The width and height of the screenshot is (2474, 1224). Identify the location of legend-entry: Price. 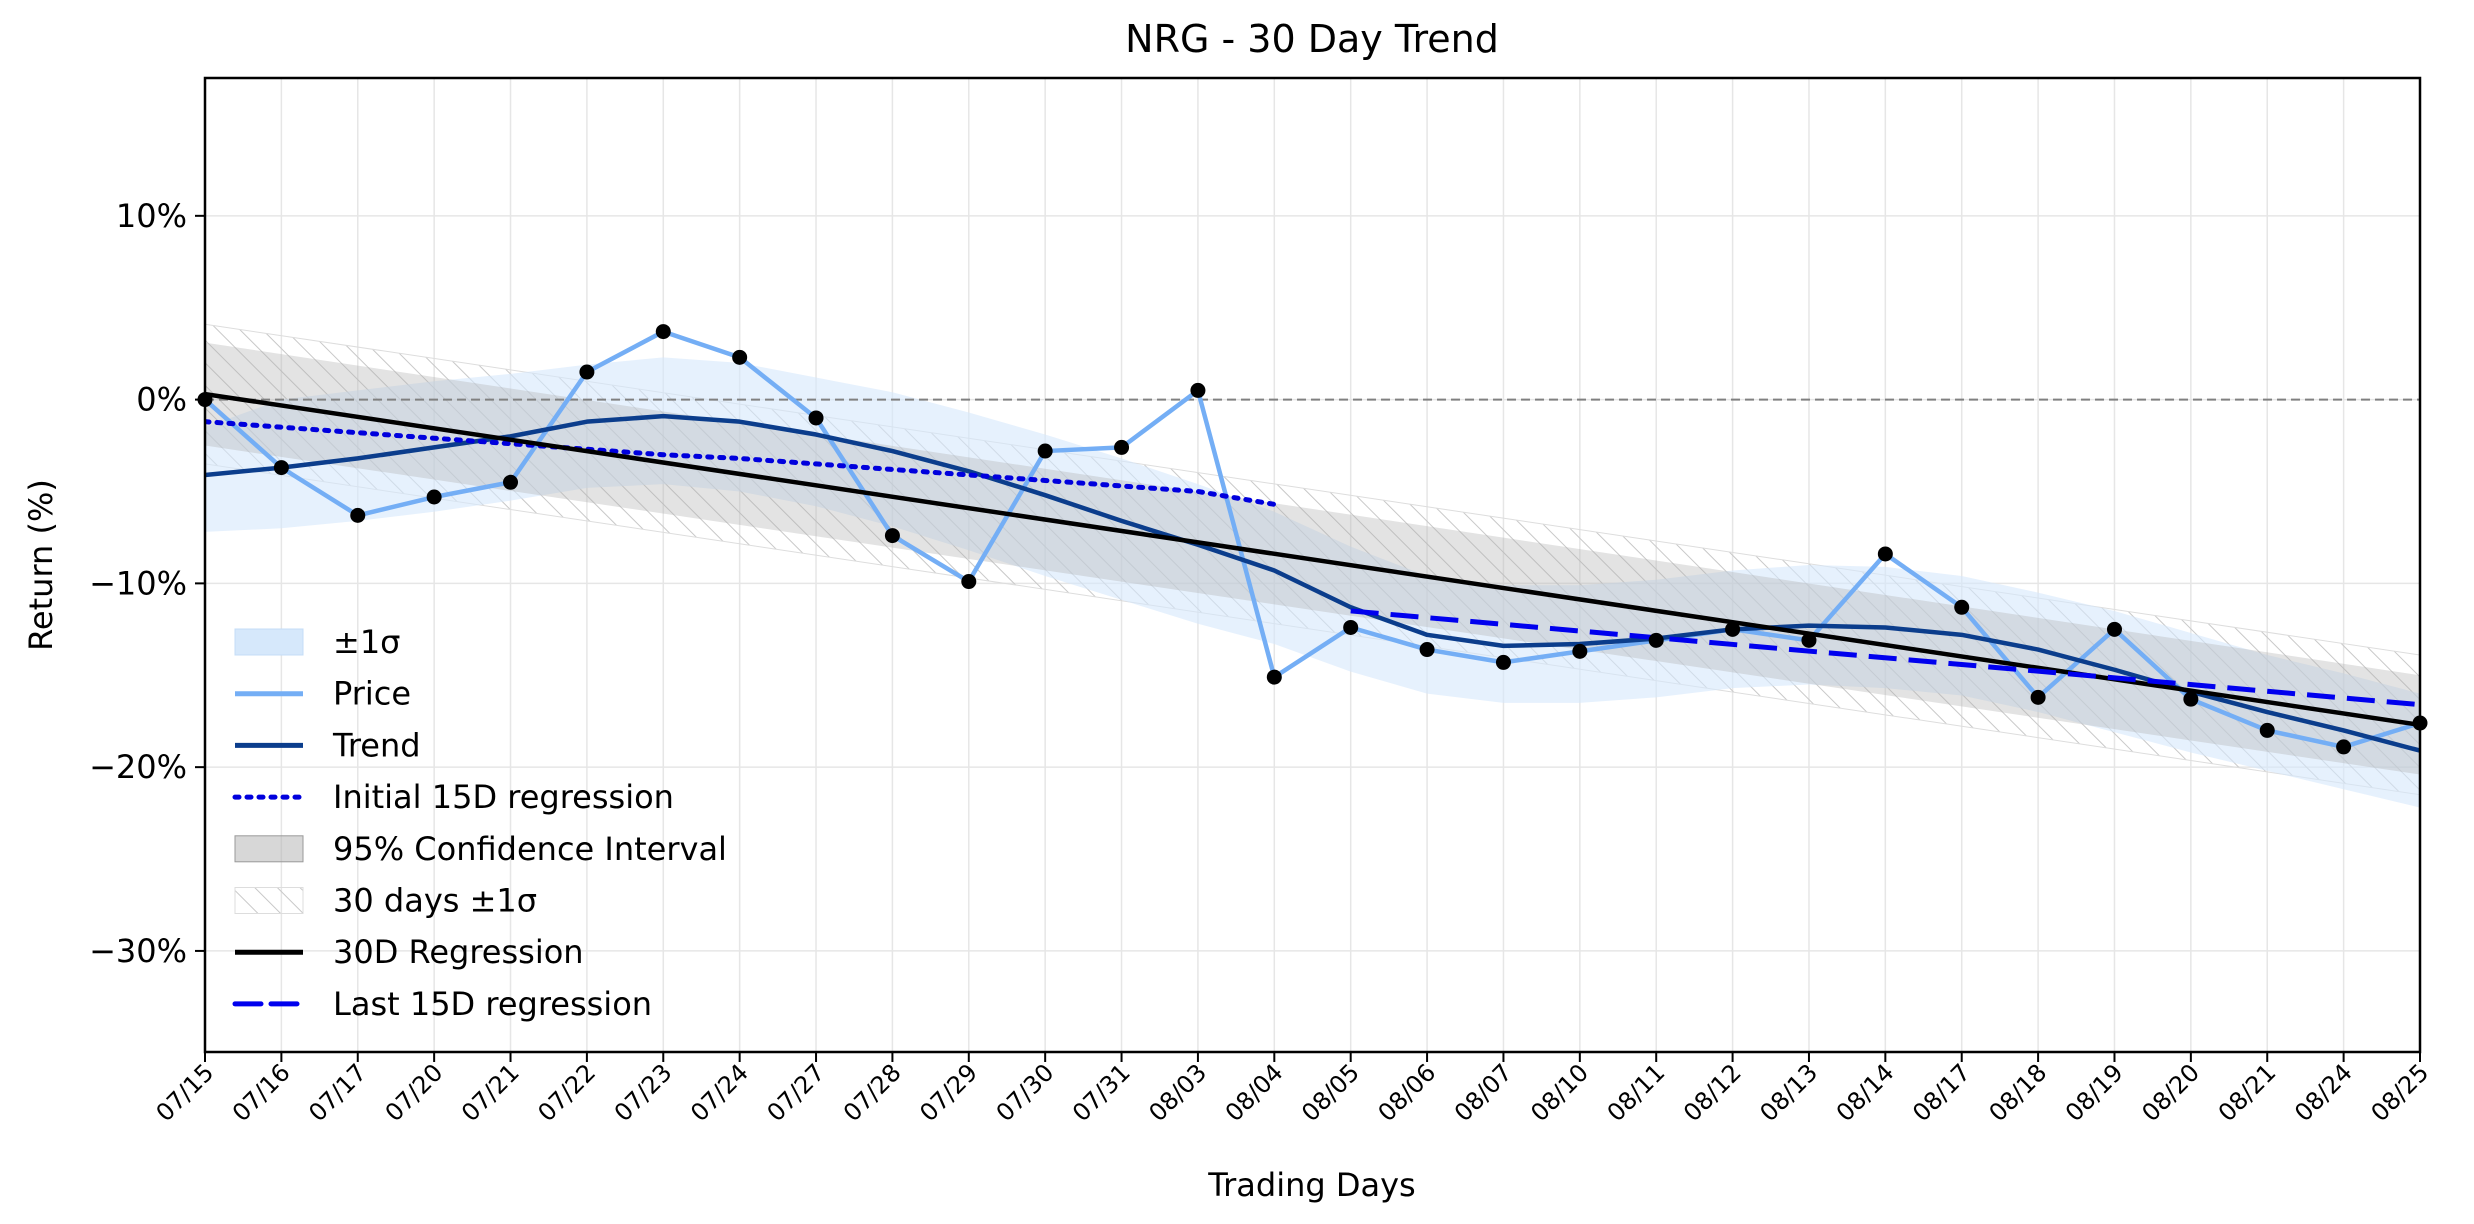
(323, 694).